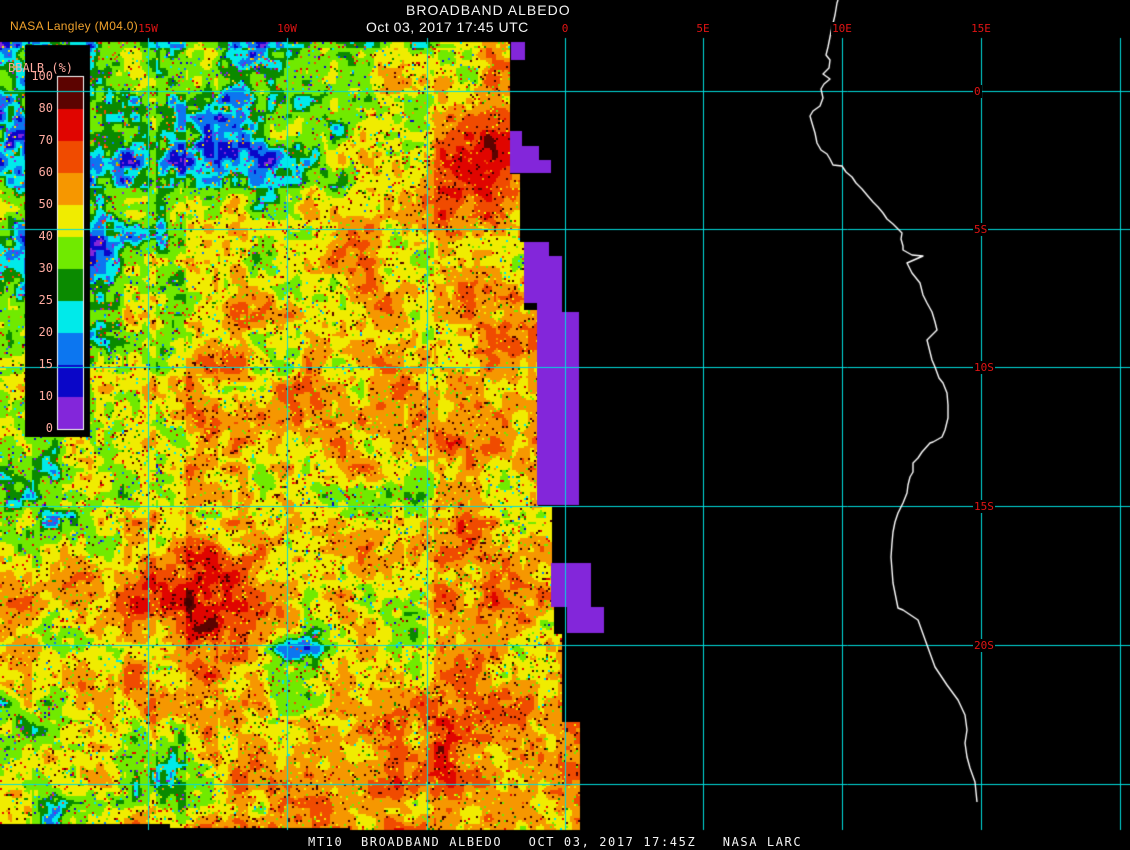  I want to click on legend-tick-60: 60, so click(45, 172).